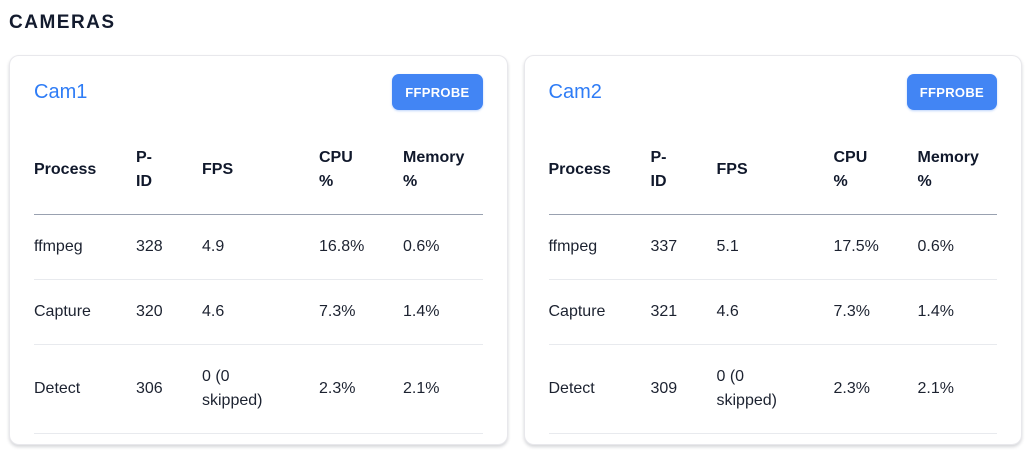 The width and height of the screenshot is (1035, 453). I want to click on cell-fps: 5.1, so click(775, 247).